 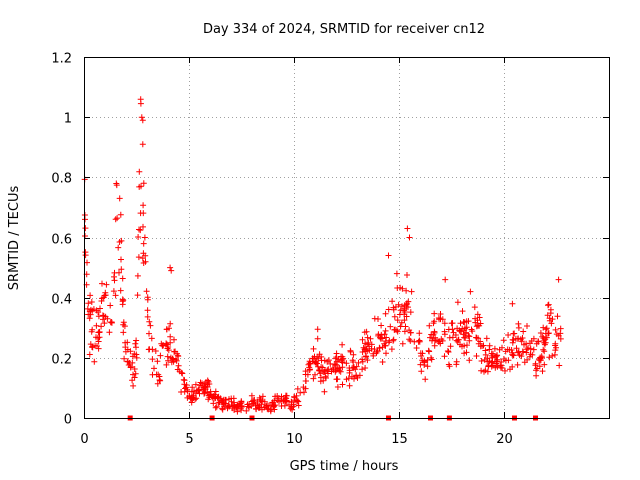 I want to click on y-tick-label: 0.8, so click(x=61, y=179).